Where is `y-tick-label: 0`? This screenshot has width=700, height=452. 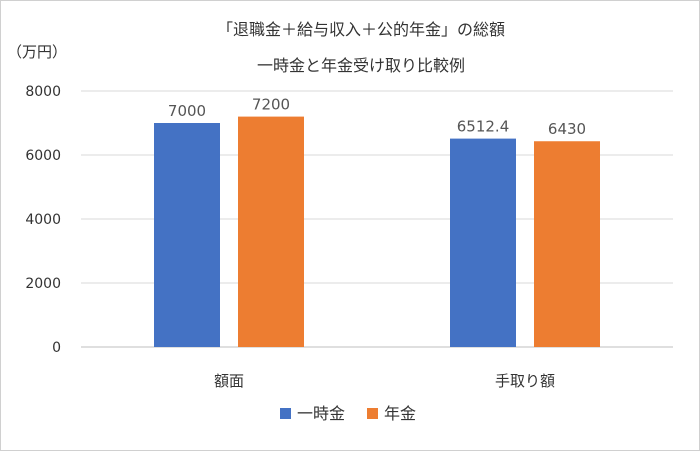
y-tick-label: 0 is located at coordinates (56, 348).